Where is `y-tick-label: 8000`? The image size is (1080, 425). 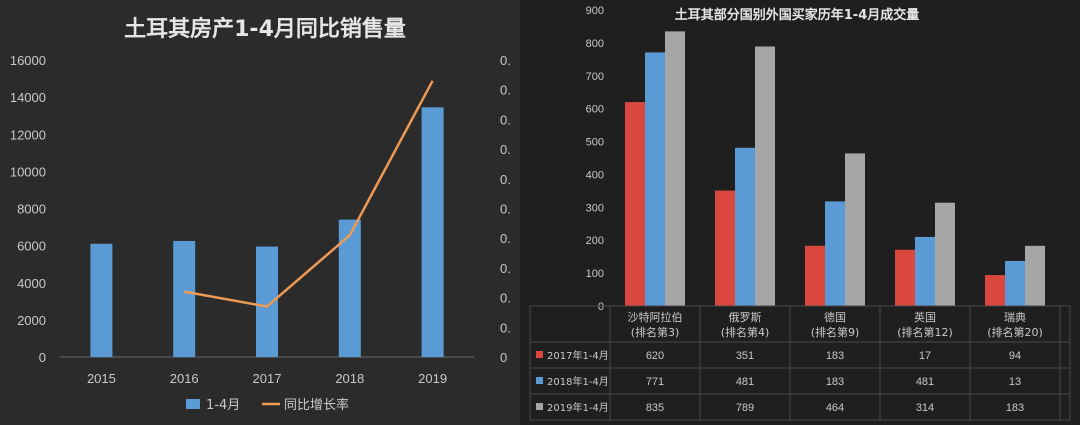 y-tick-label: 8000 is located at coordinates (31, 209).